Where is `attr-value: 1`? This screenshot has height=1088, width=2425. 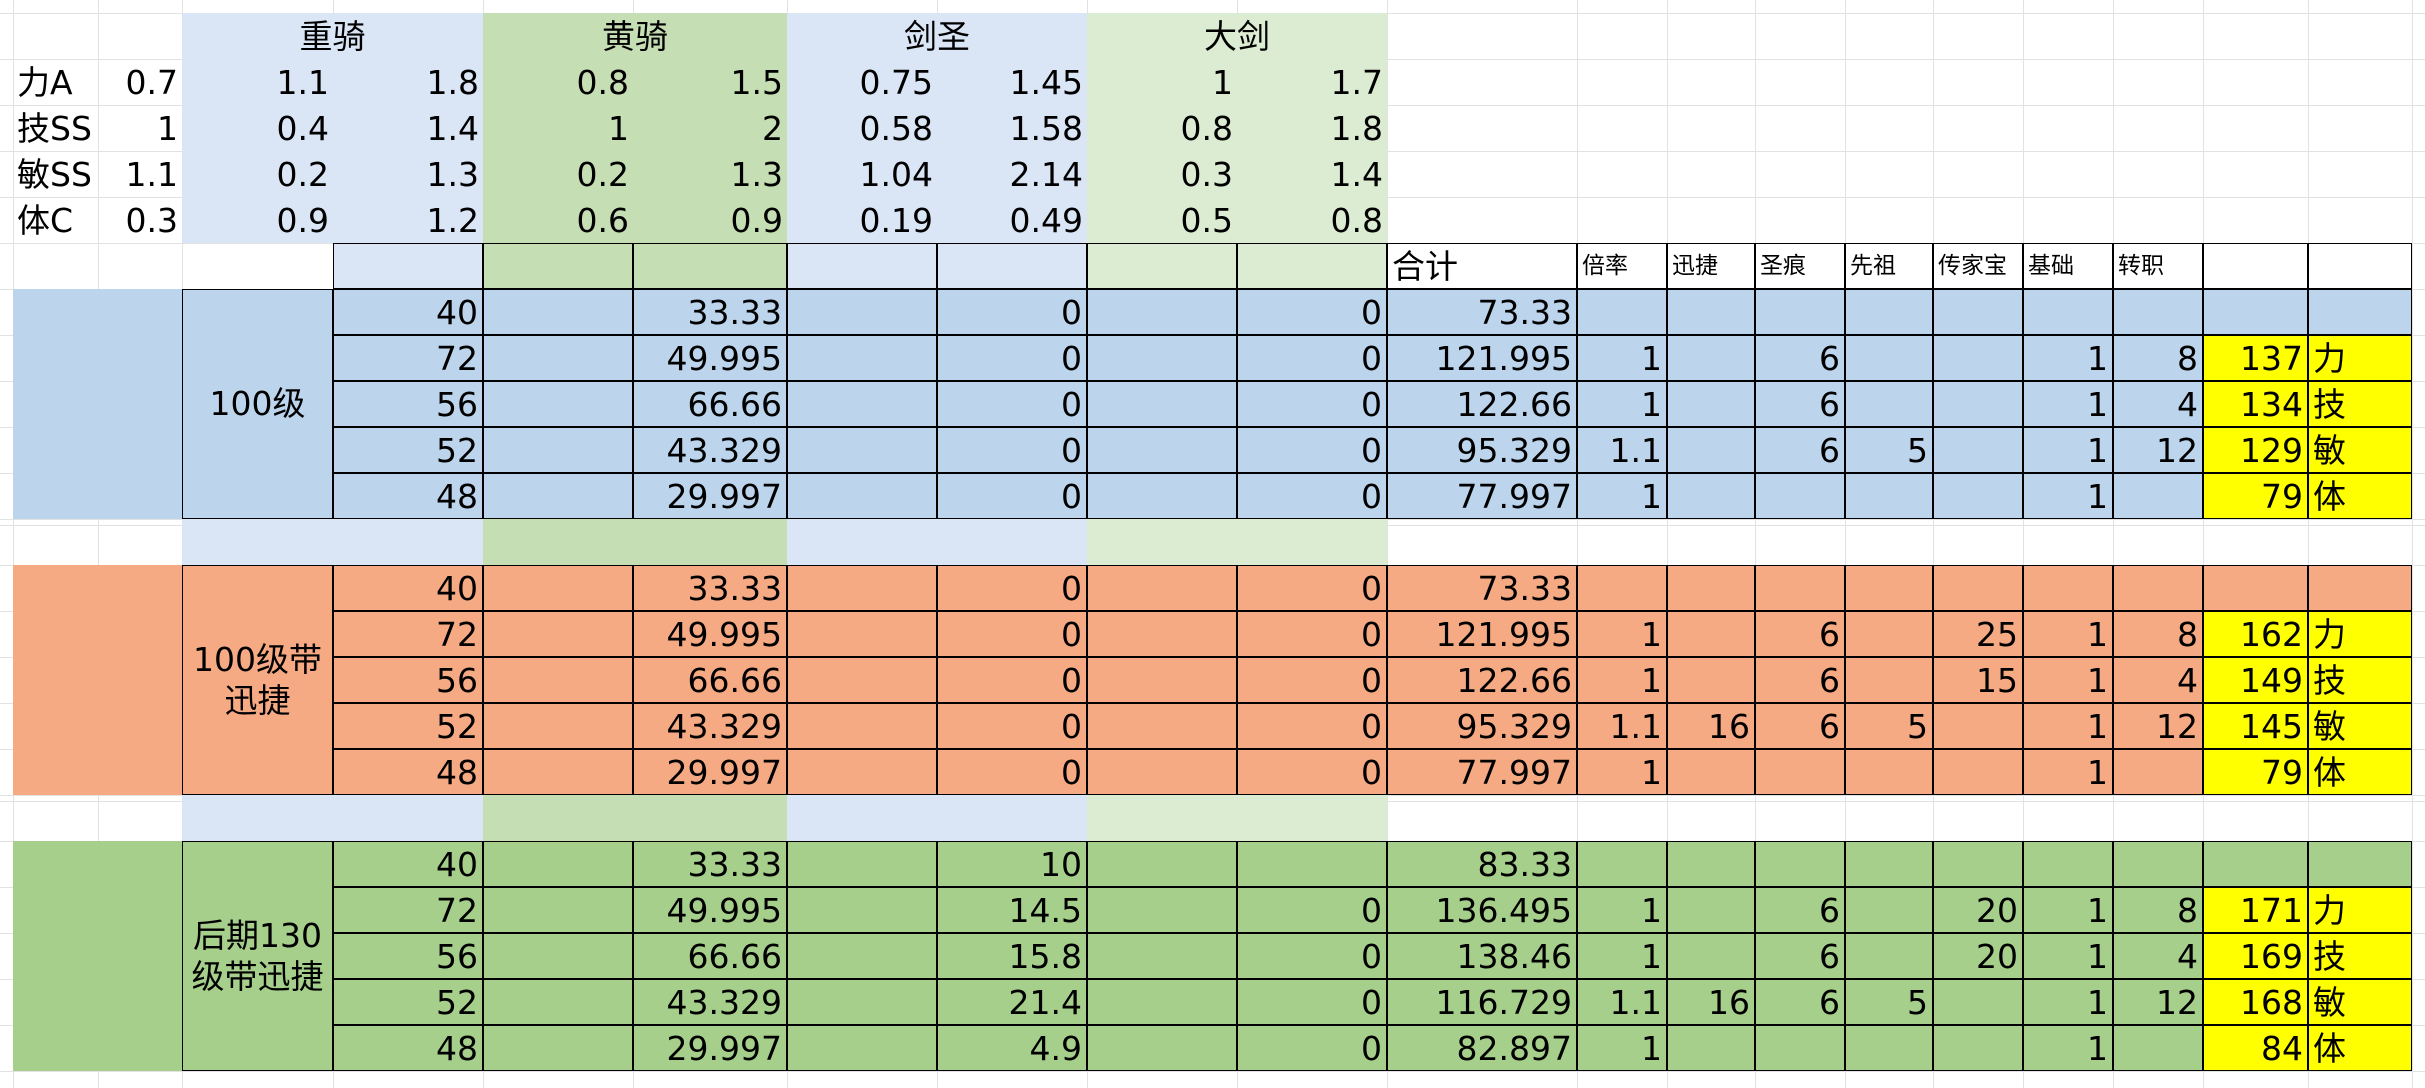
attr-value: 1 is located at coordinates (1222, 82).